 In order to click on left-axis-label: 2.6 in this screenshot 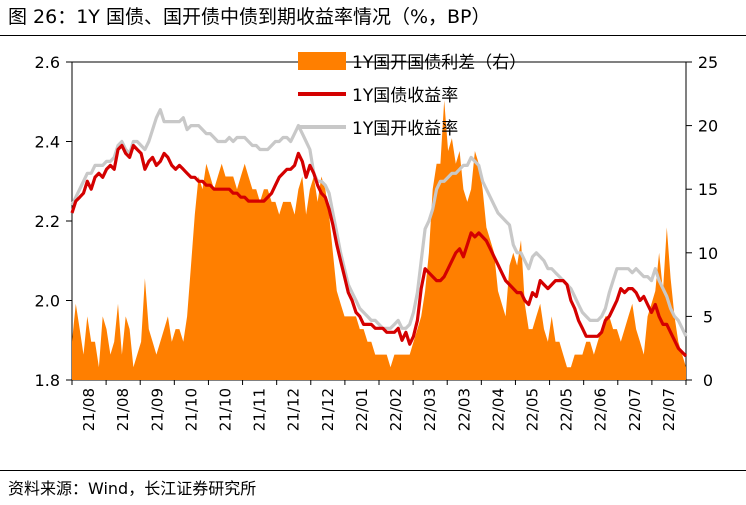, I will do `click(47, 62)`.